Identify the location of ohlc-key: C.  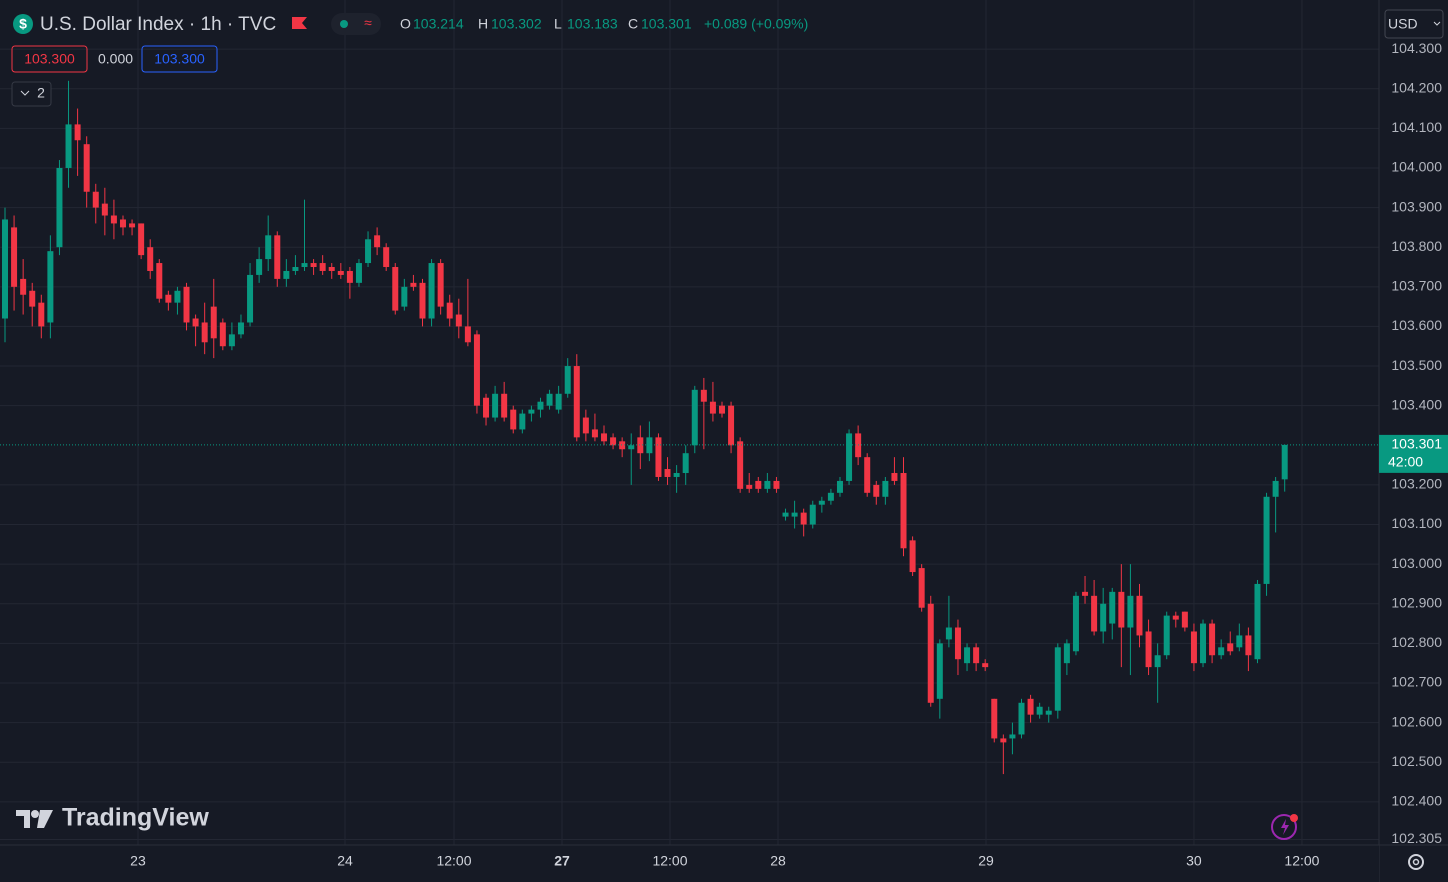
(633, 24).